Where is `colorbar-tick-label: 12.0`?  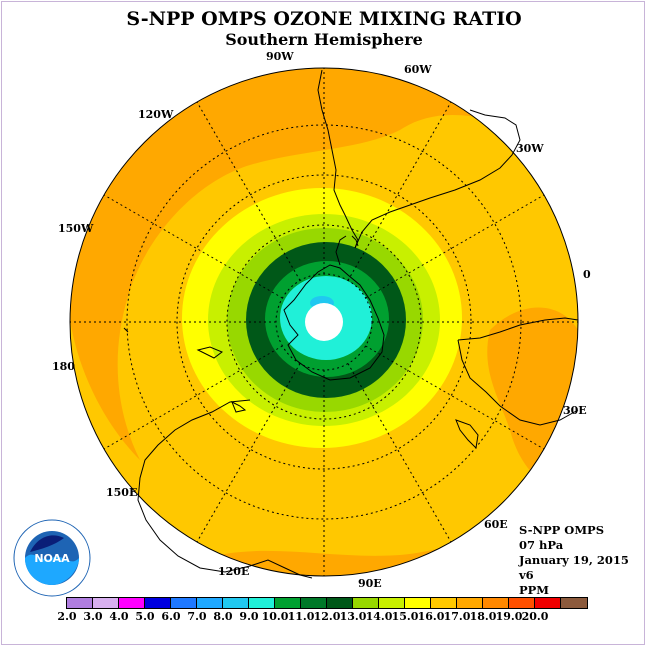
colorbar-tick-label: 12.0 is located at coordinates (327, 616).